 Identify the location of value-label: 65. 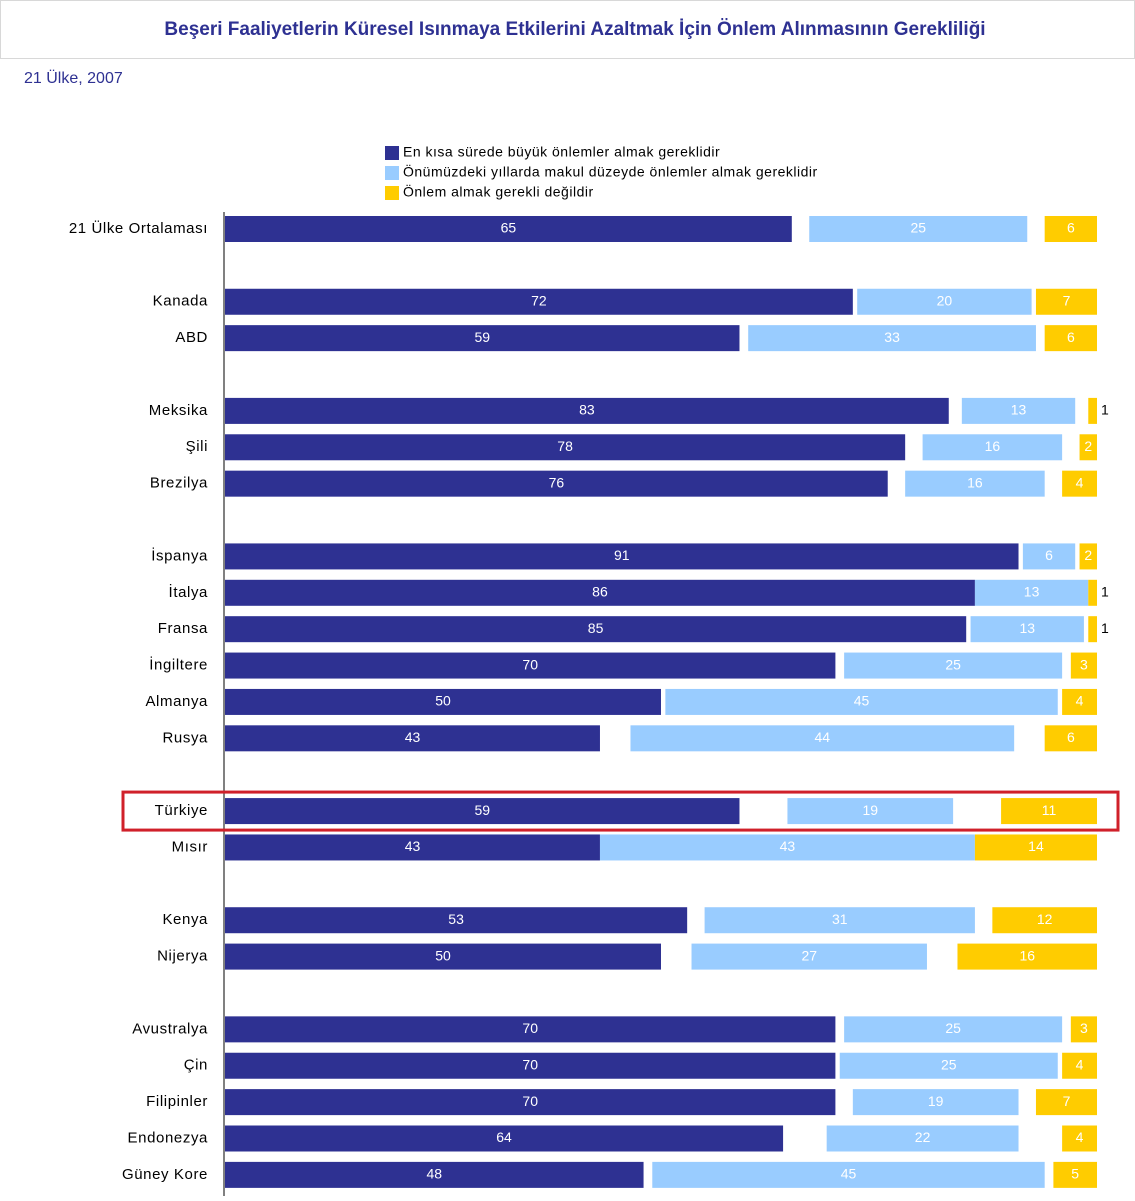
(509, 228).